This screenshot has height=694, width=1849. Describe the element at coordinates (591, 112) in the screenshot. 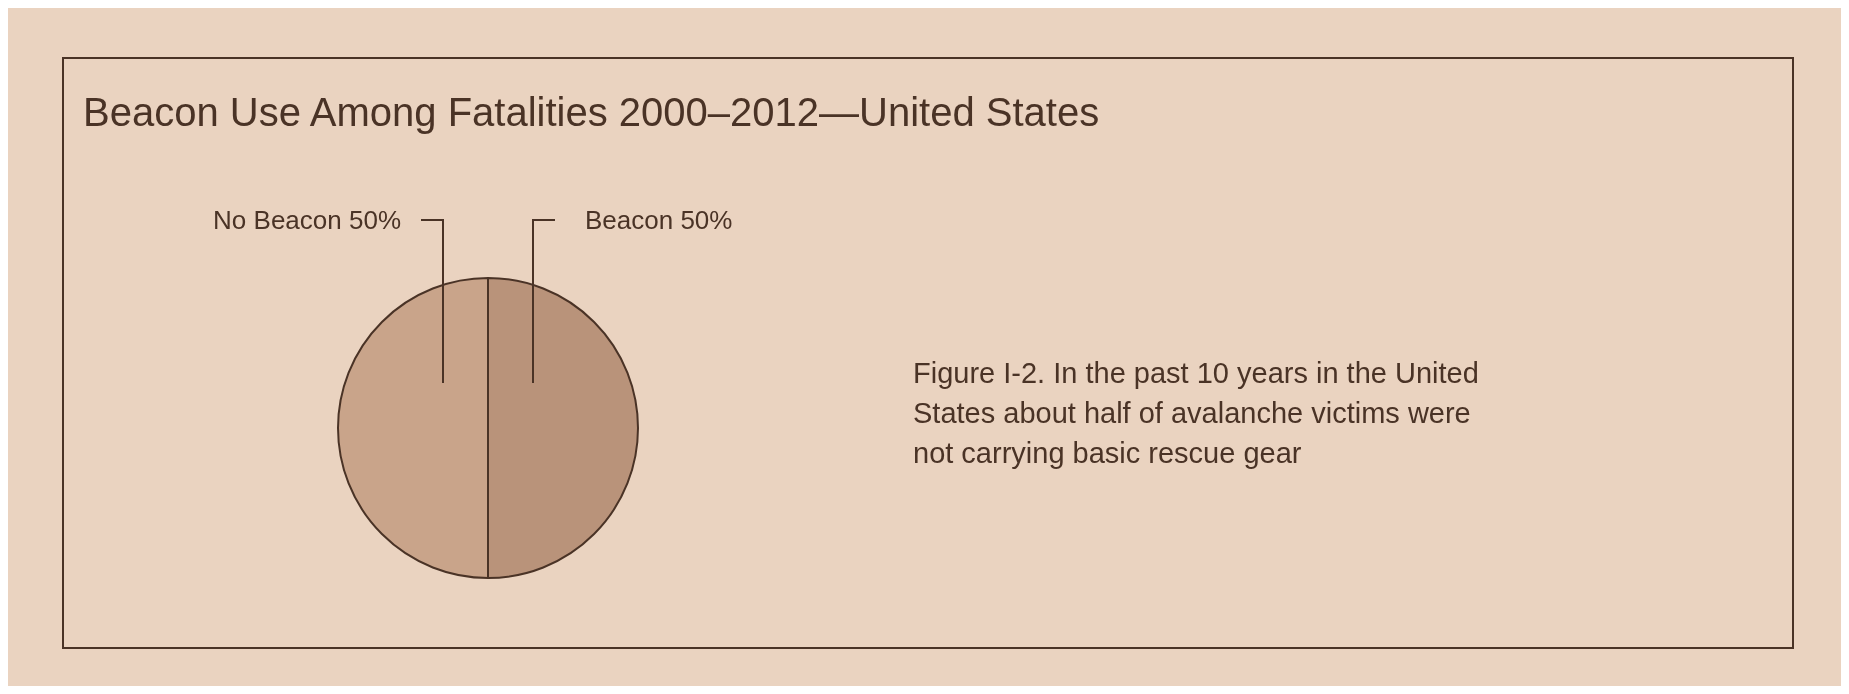

I see `chart-title: Beacon Use Among Fatalities 2000–2012—United States` at that location.